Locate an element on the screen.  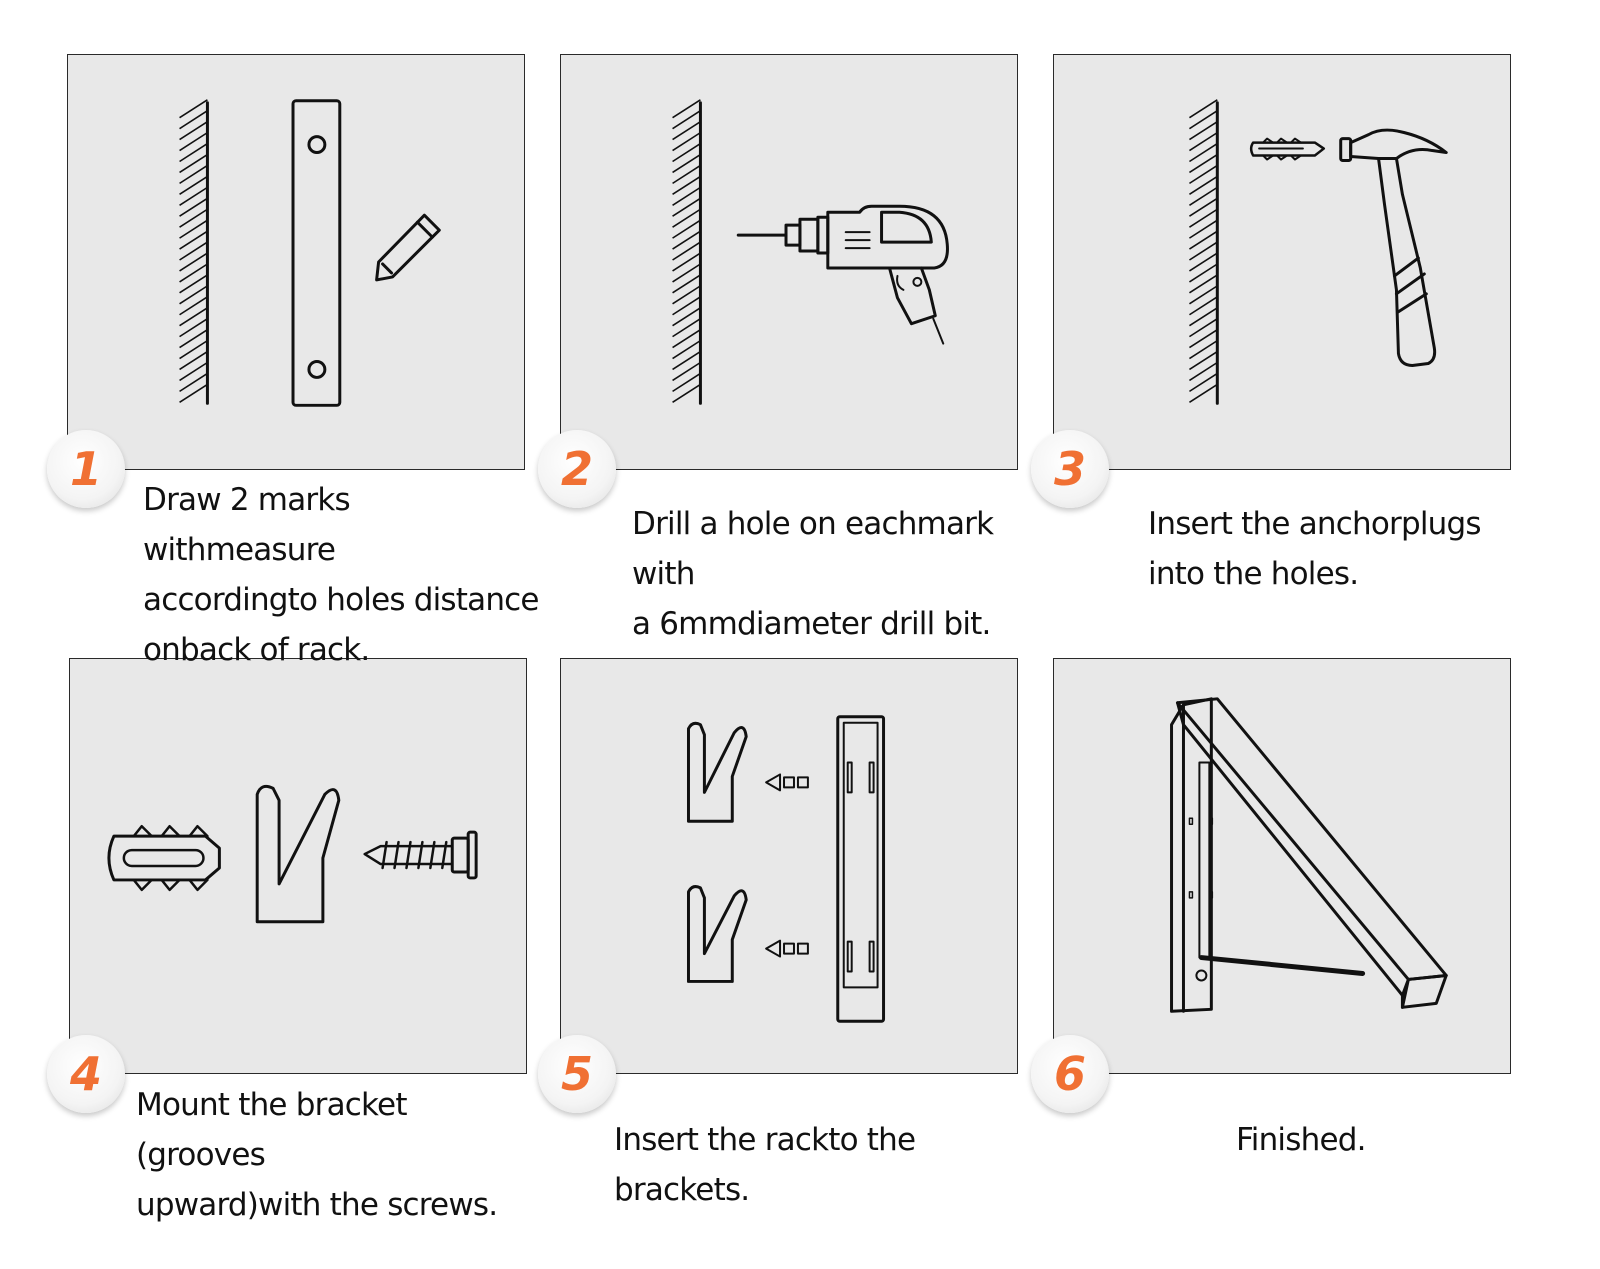
step-6-number-badge: 6 is located at coordinates (1070, 1074).